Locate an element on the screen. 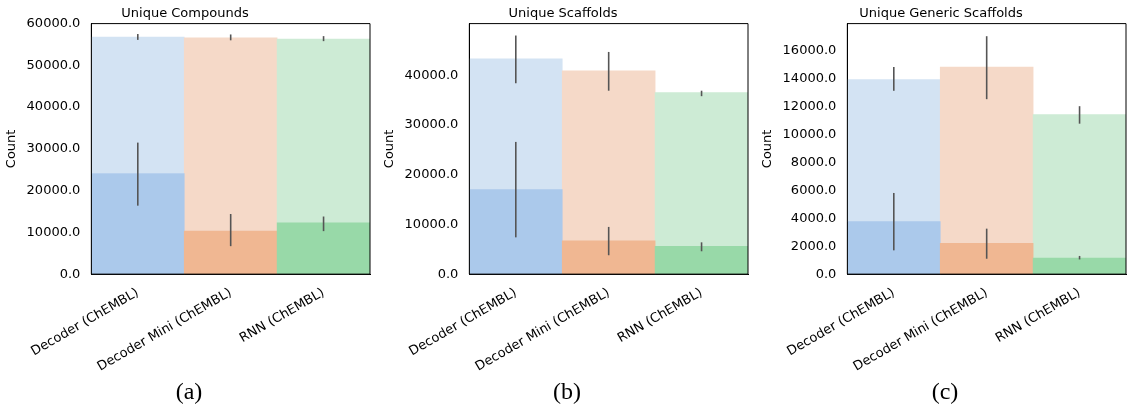  y-tick-label: 14000.0 is located at coordinates (809, 77).